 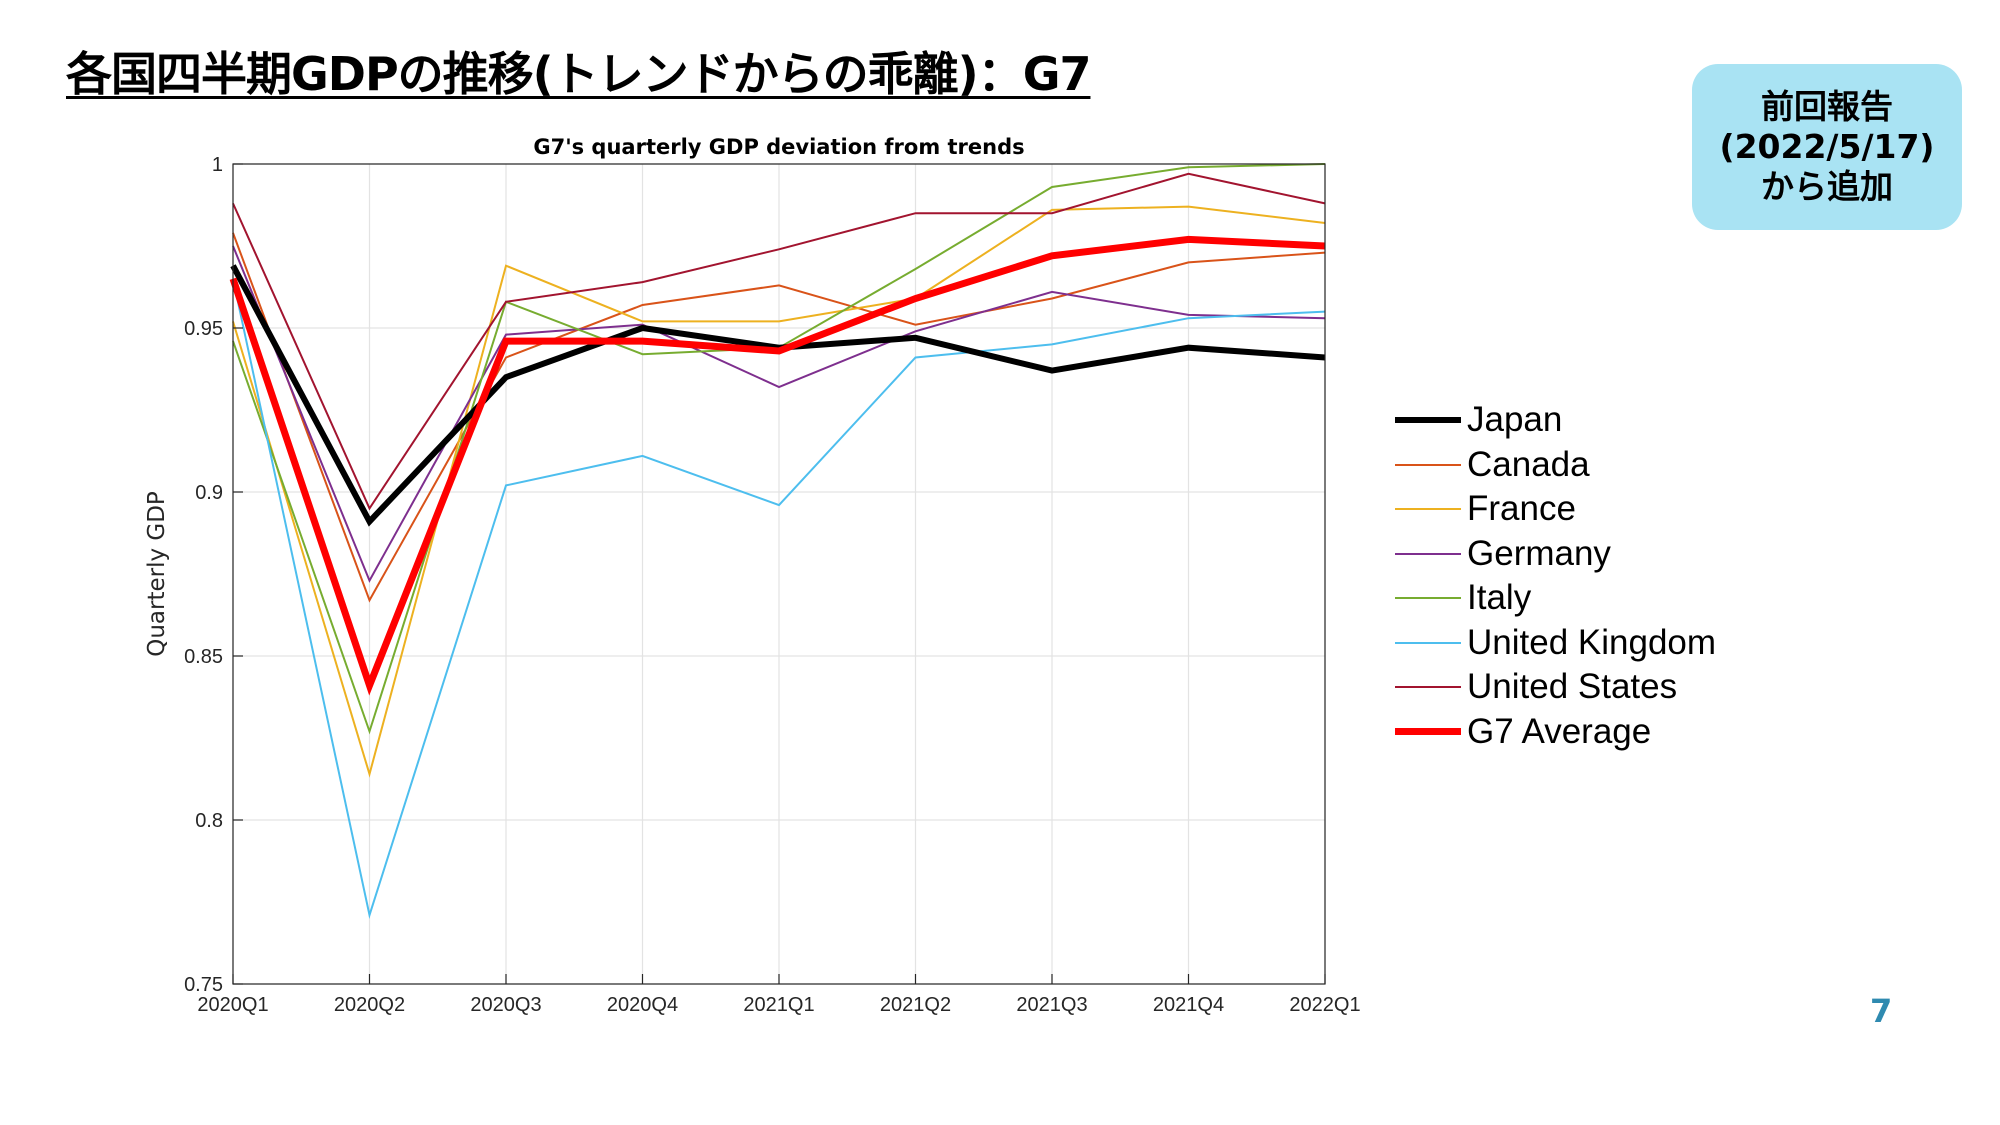 What do you see at coordinates (203, 657) in the screenshot?
I see `y-tick-label: 0.85` at bounding box center [203, 657].